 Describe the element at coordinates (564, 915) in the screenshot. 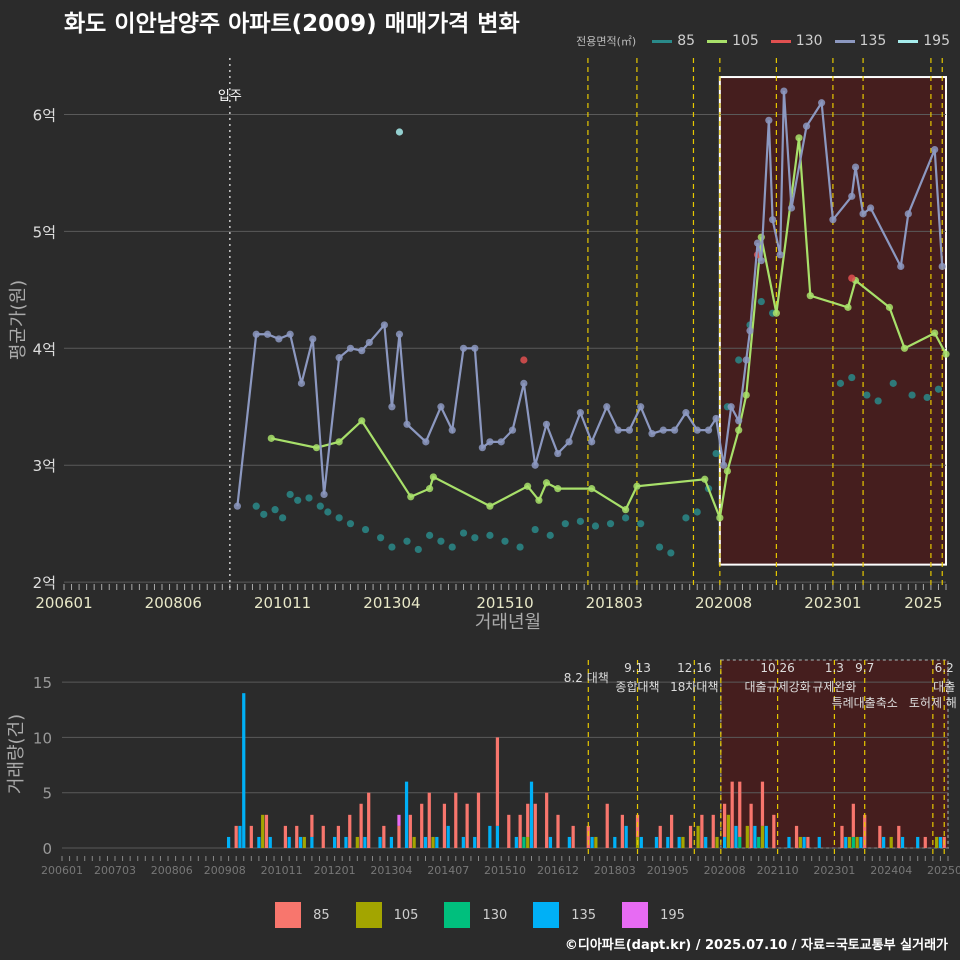

I see `bar-legend-item-135: 135` at that location.